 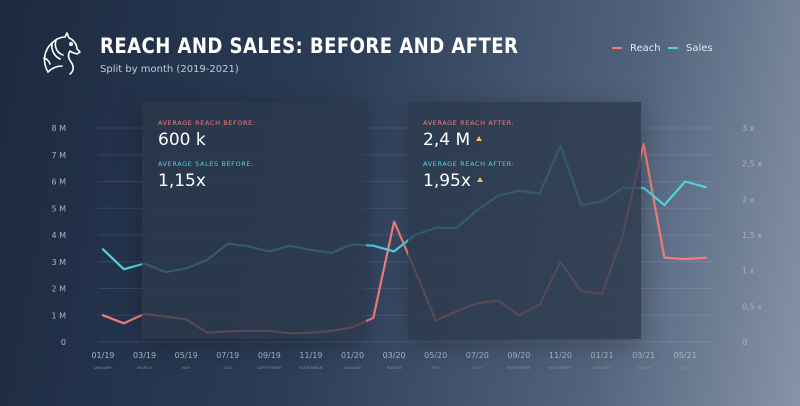 I want to click on avg-sales-before-value: 1,15x, so click(x=182, y=181).